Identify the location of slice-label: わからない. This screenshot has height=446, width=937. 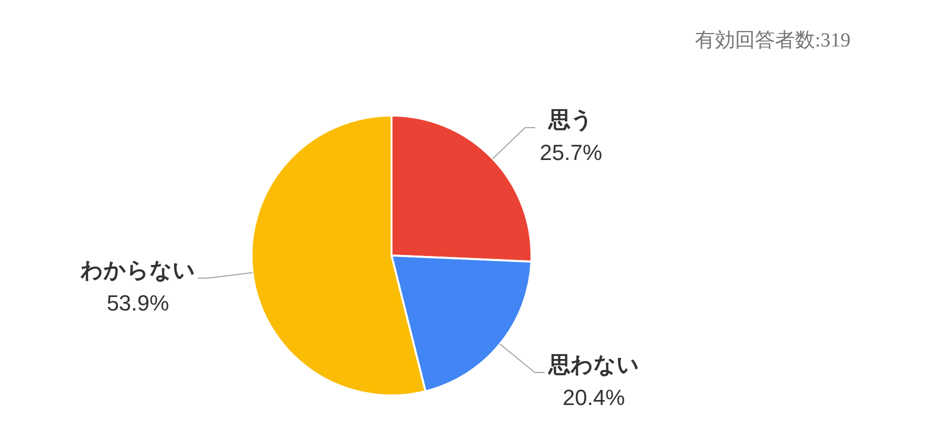
(137, 270).